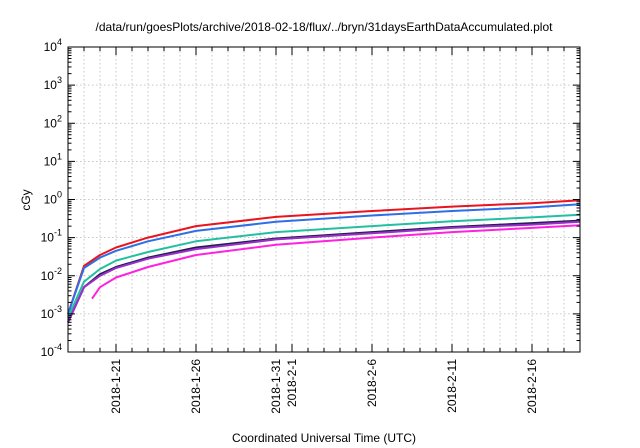  I want to click on y-tick-label: 10⁰, so click(53, 198).